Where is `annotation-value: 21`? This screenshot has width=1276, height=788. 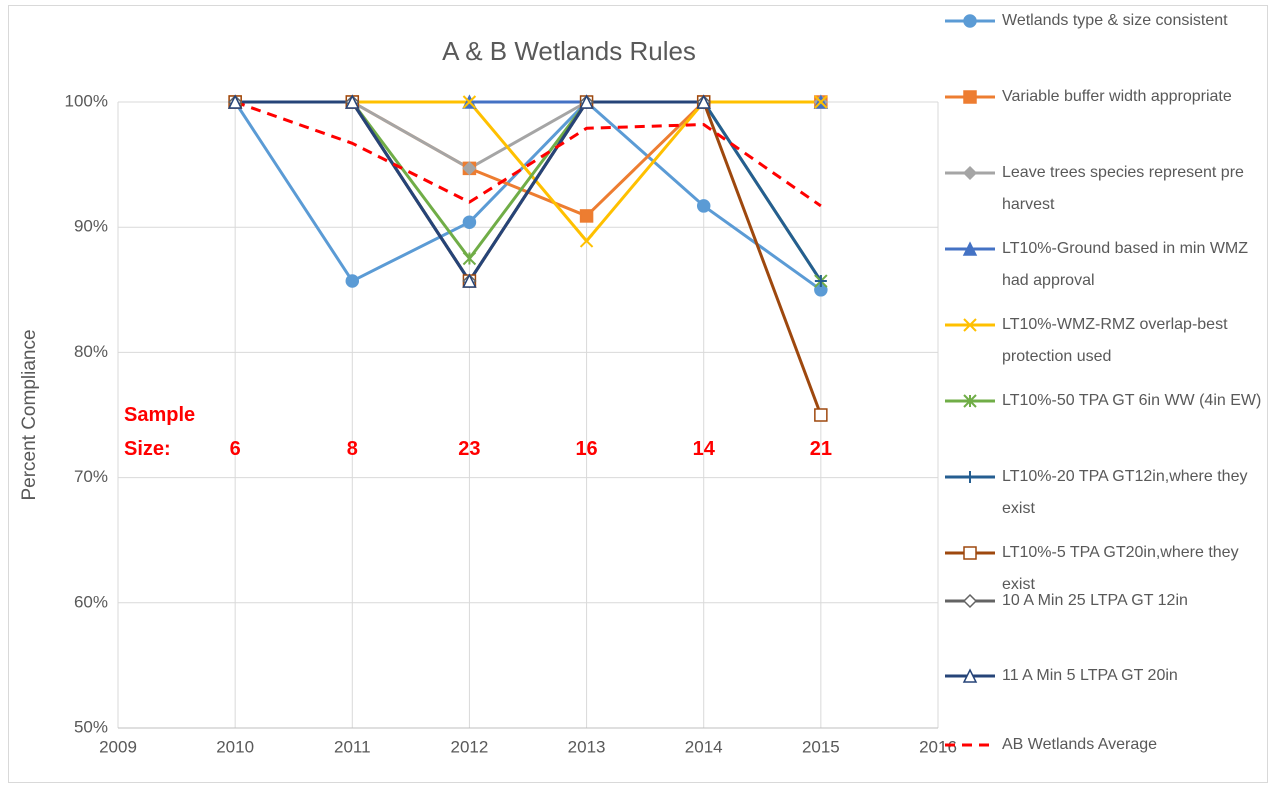 annotation-value: 21 is located at coordinates (820, 449).